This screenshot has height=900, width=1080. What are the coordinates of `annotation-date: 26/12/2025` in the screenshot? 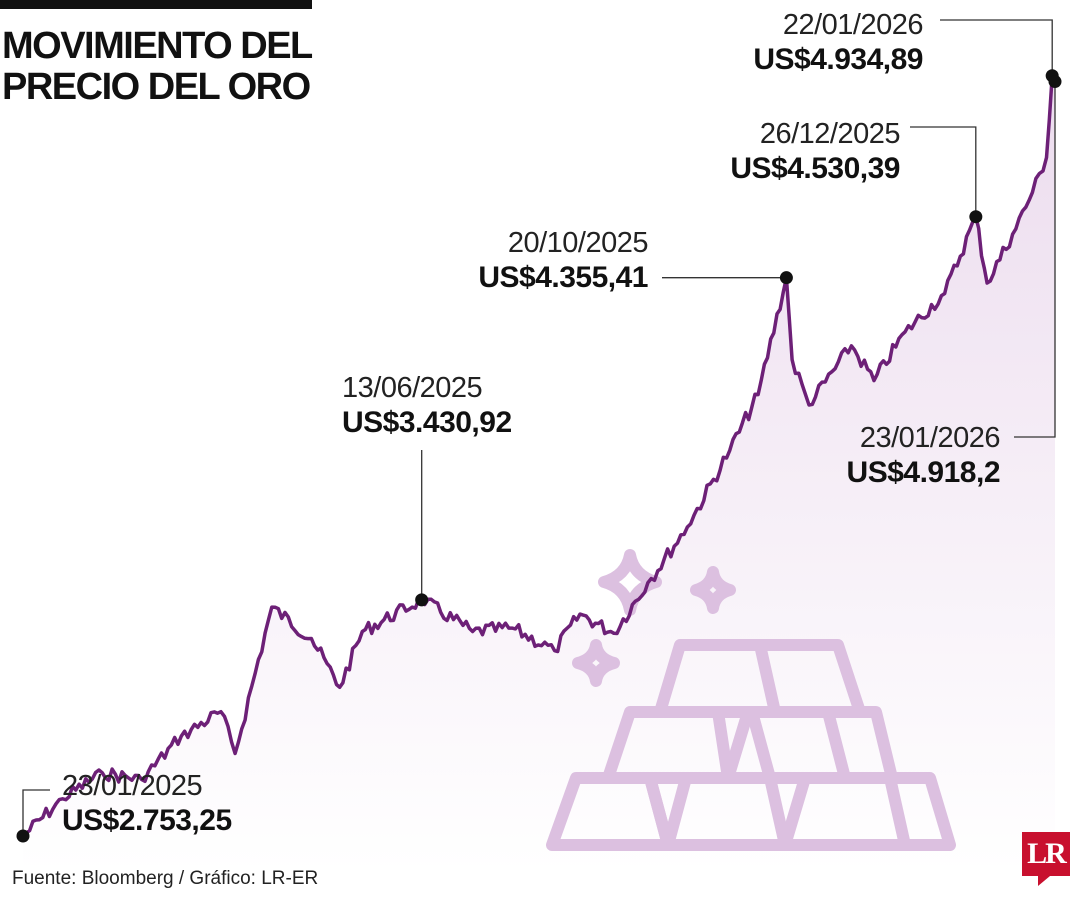 It's located at (830, 134).